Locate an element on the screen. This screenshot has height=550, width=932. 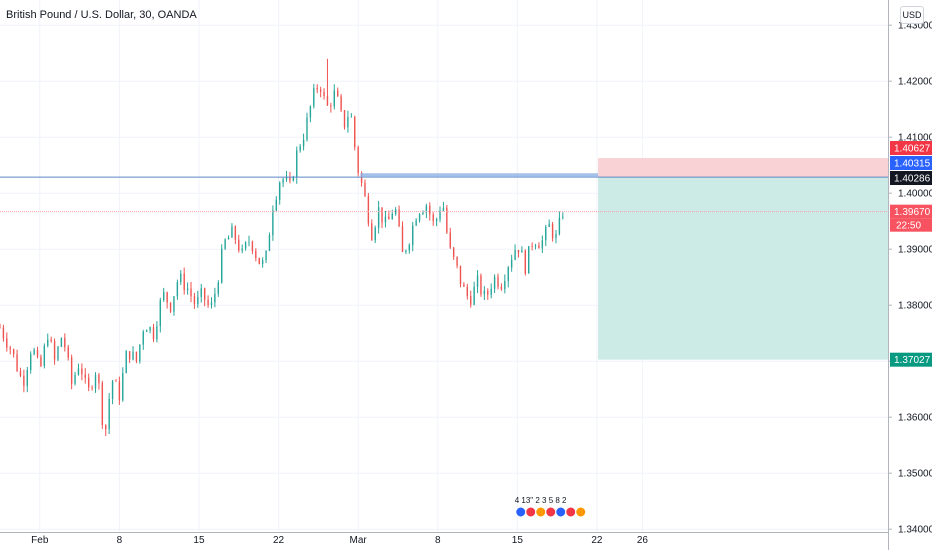
price-tag-label: 1.39670 is located at coordinates (912, 212).